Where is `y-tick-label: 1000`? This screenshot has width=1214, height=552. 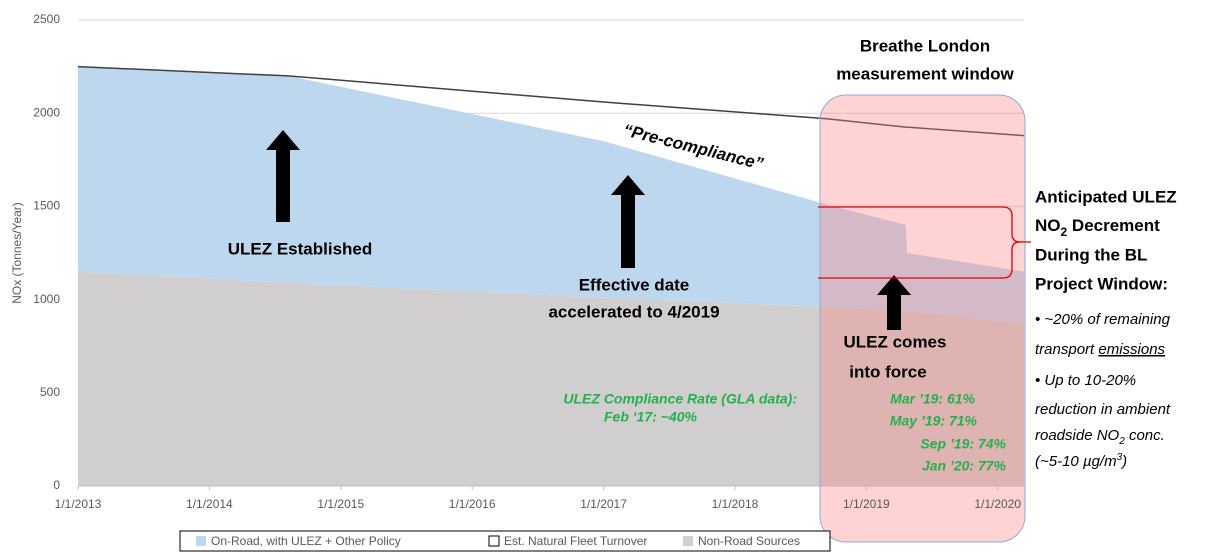
y-tick-label: 1000 is located at coordinates (46, 299).